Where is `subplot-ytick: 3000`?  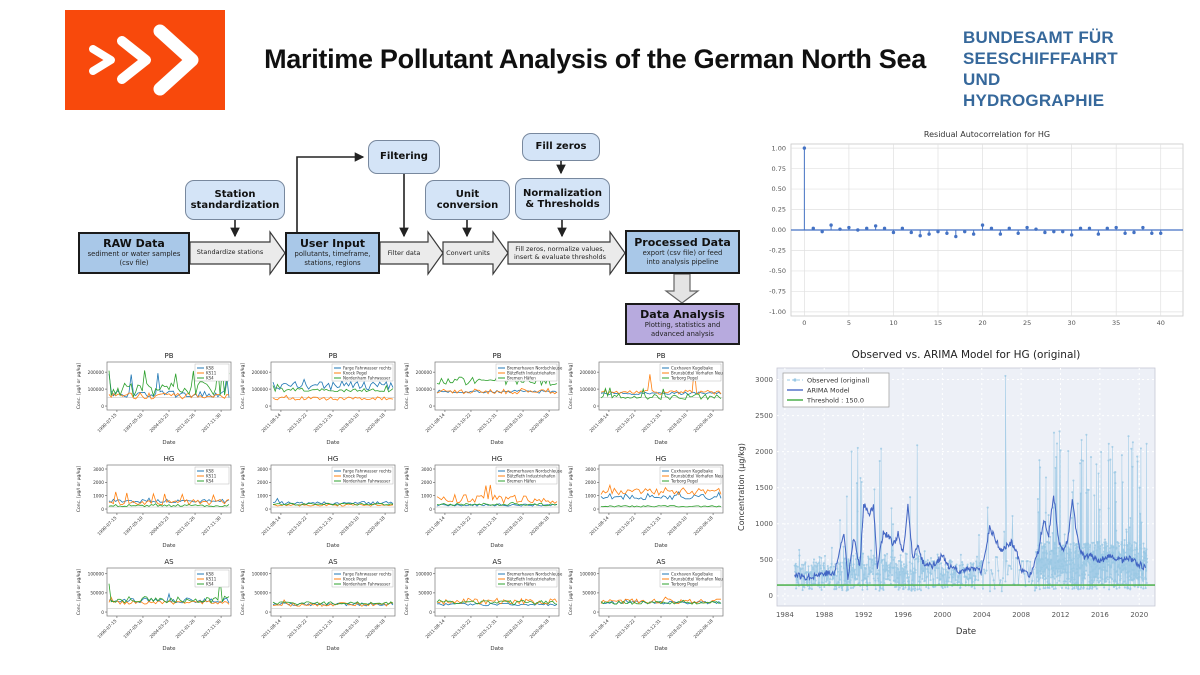 subplot-ytick: 3000 is located at coordinates (98, 470).